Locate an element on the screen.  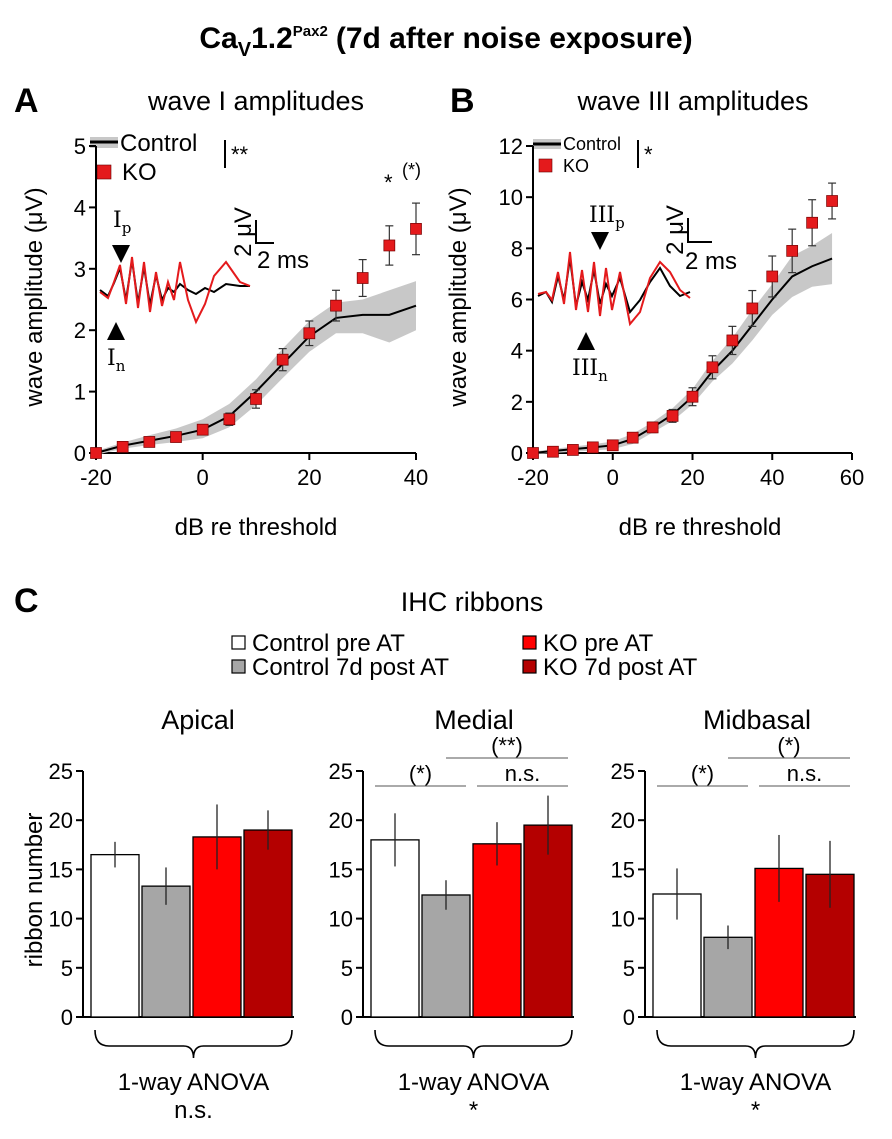
panel-c-ylabel: ribbon number is located at coordinates (34, 890).